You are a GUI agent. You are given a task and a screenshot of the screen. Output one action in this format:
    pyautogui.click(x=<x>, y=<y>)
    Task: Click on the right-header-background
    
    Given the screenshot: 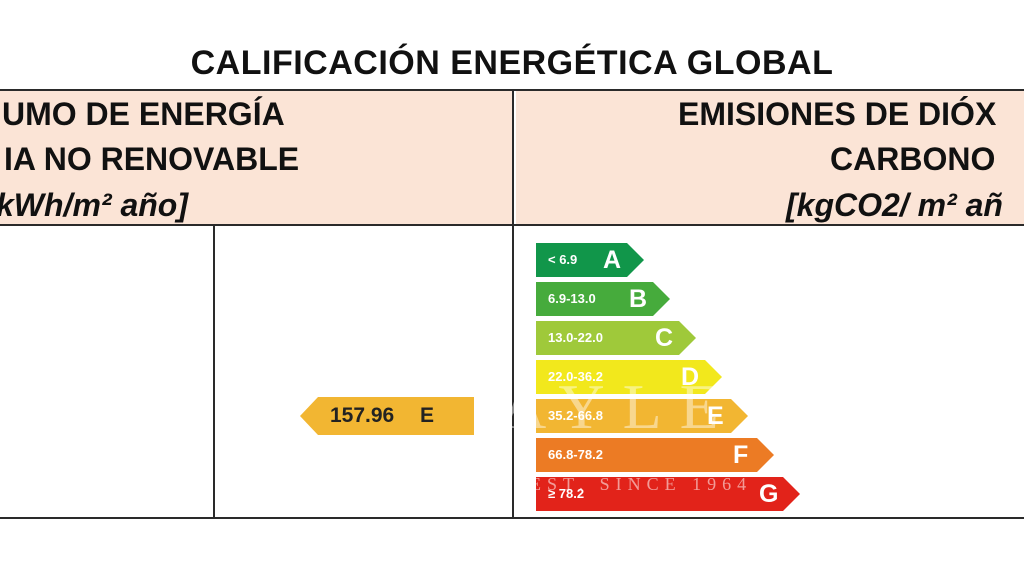 What is the action you would take?
    pyautogui.click(x=770, y=157)
    